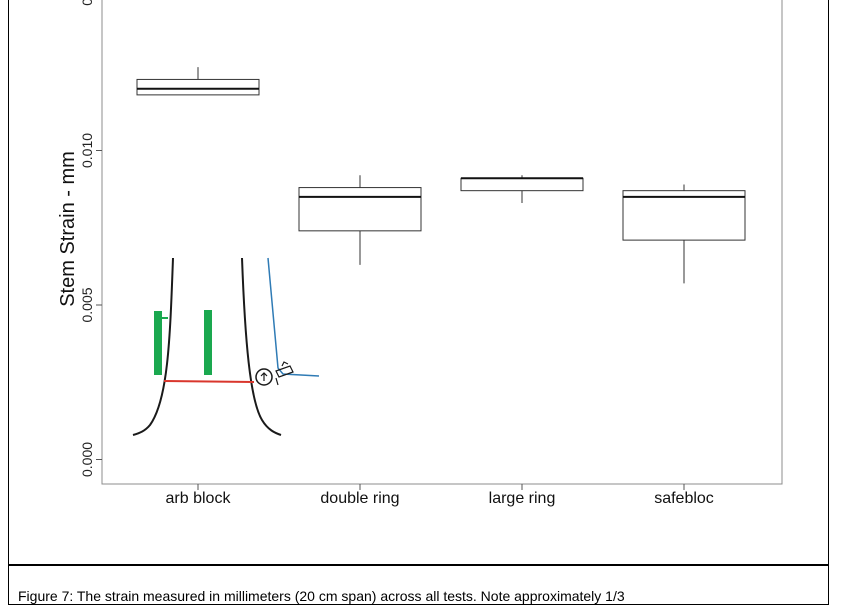  What do you see at coordinates (87, 3) in the screenshot?
I see `y-tick-label: 0.0` at bounding box center [87, 3].